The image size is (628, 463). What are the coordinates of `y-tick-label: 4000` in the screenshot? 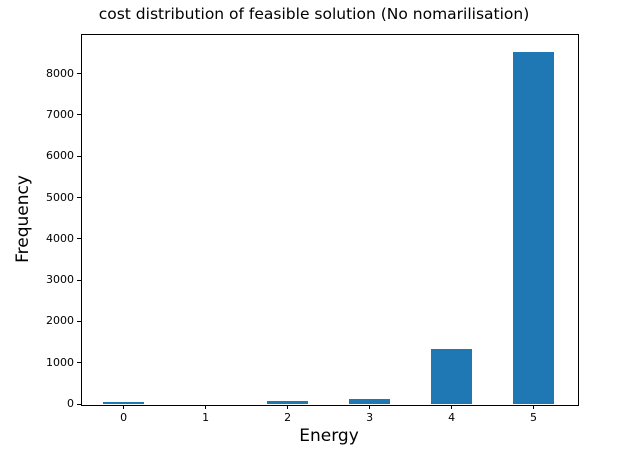 It's located at (60, 238).